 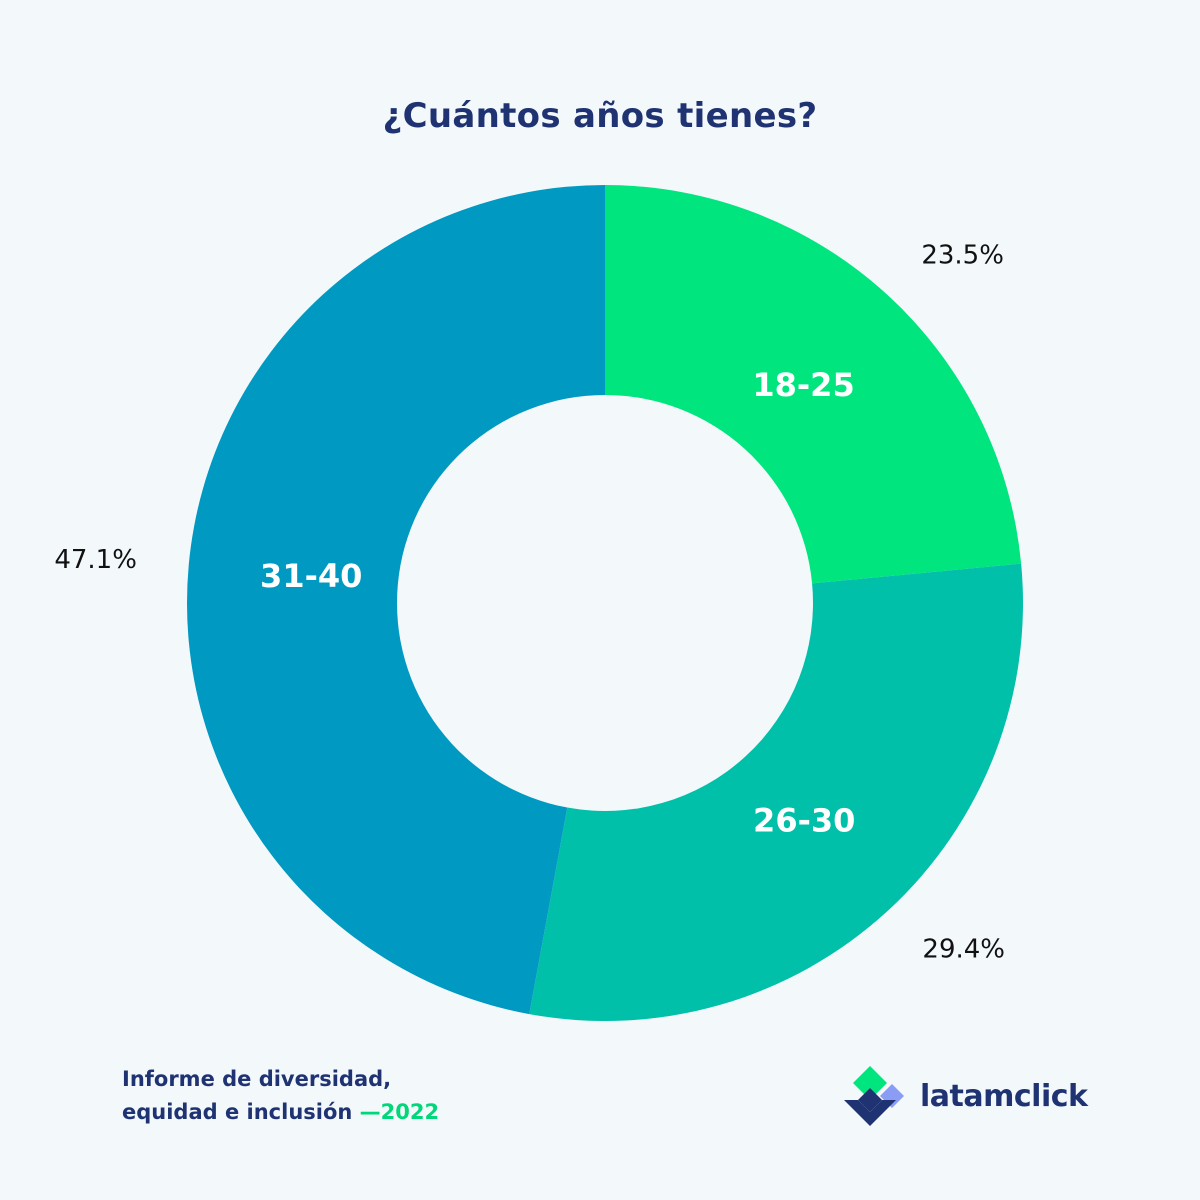 I want to click on value-label-31-40: 47.1%, so click(x=95, y=560).